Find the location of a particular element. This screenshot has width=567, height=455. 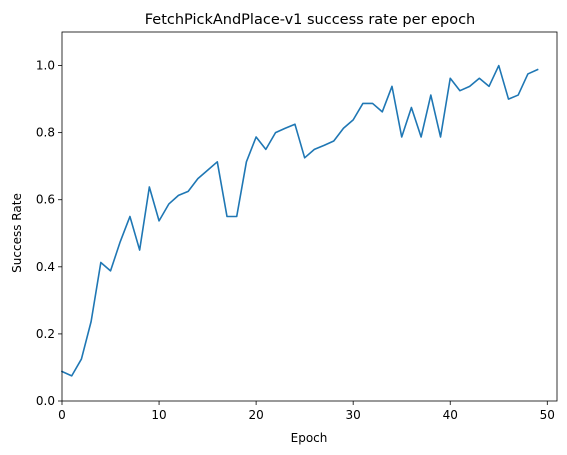

y-tick-label: 0.4 is located at coordinates (45, 267).